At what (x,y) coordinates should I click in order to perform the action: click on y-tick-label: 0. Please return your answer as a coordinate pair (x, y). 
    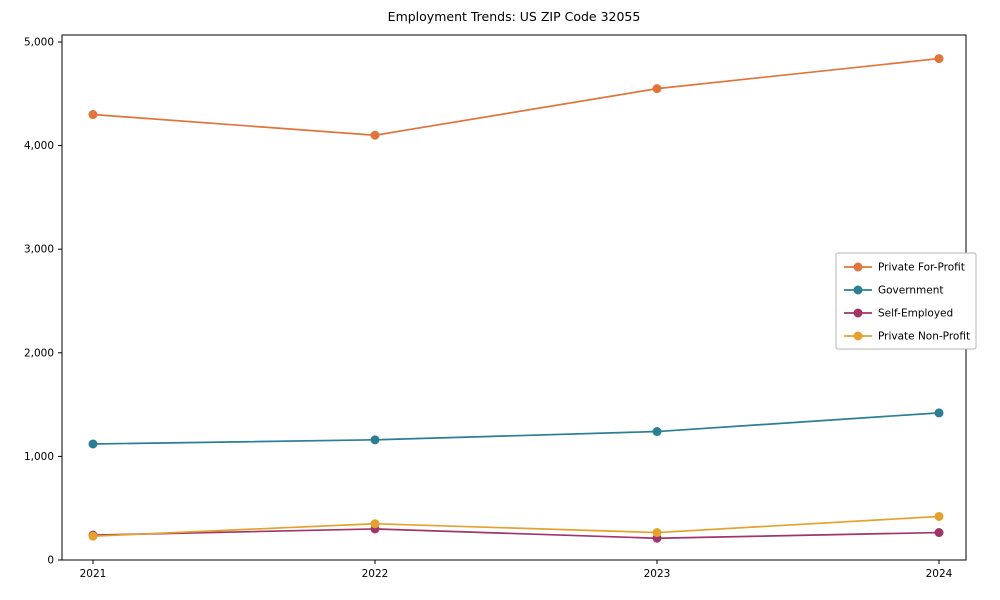
    Looking at the image, I should click on (50, 561).